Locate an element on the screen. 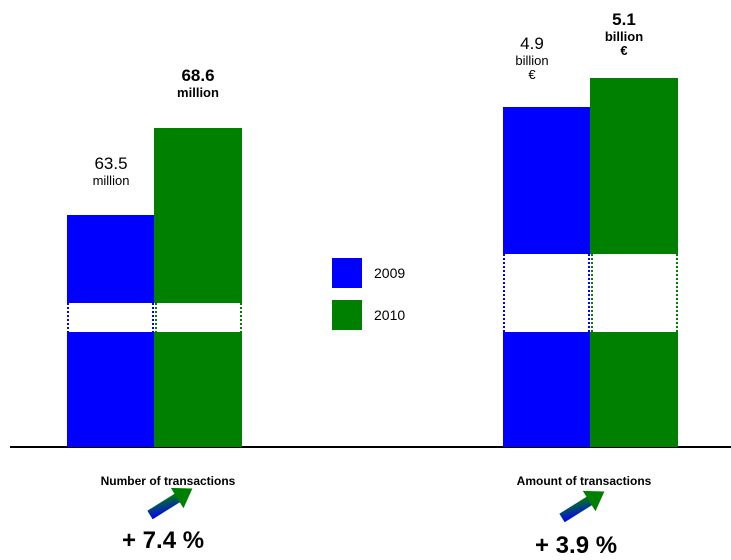 The width and height of the screenshot is (731, 560). unit-2010-amount-line1: billion is located at coordinates (624, 36).